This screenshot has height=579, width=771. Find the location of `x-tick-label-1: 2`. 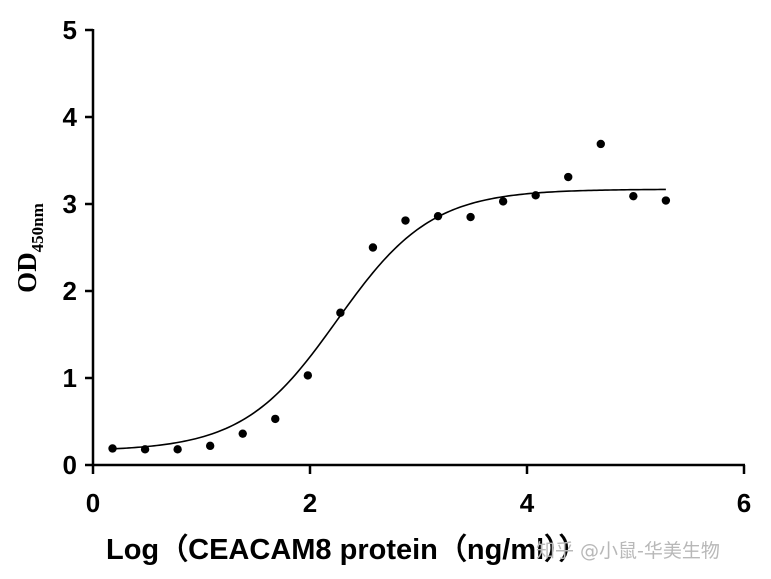

x-tick-label-1: 2 is located at coordinates (310, 503).